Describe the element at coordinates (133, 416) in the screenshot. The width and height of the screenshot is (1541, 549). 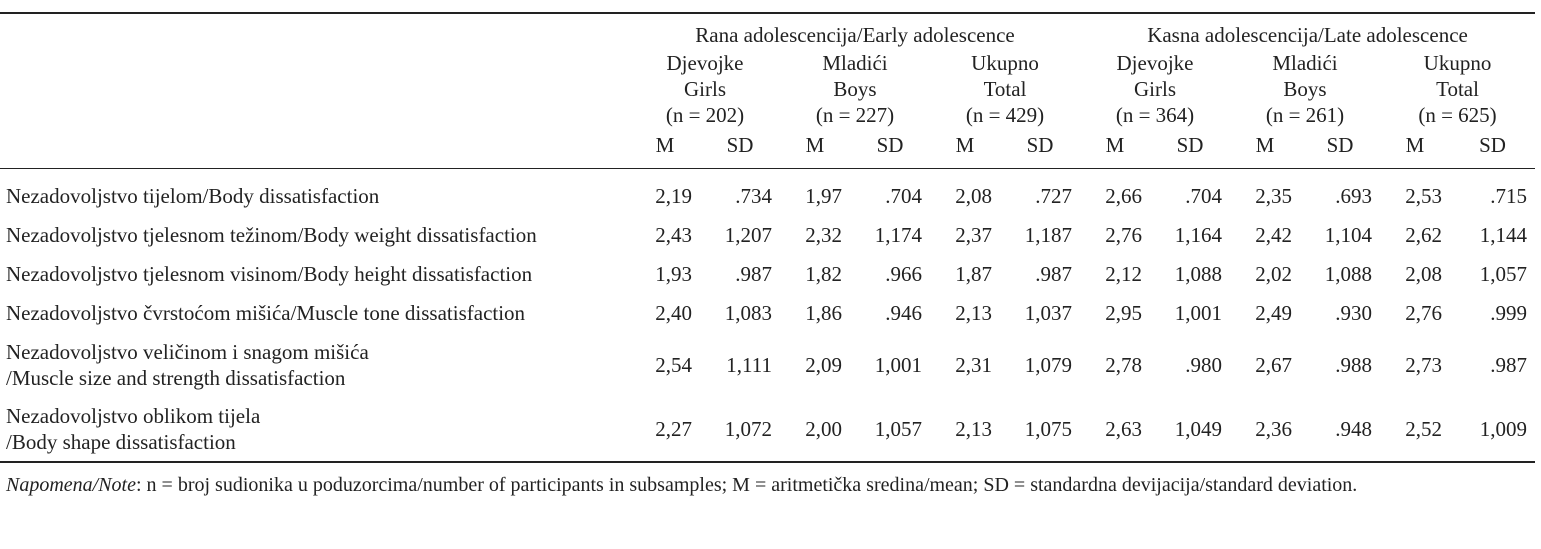
I see `row-label-line: Nezadovoljstvo oblikom tijela` at that location.